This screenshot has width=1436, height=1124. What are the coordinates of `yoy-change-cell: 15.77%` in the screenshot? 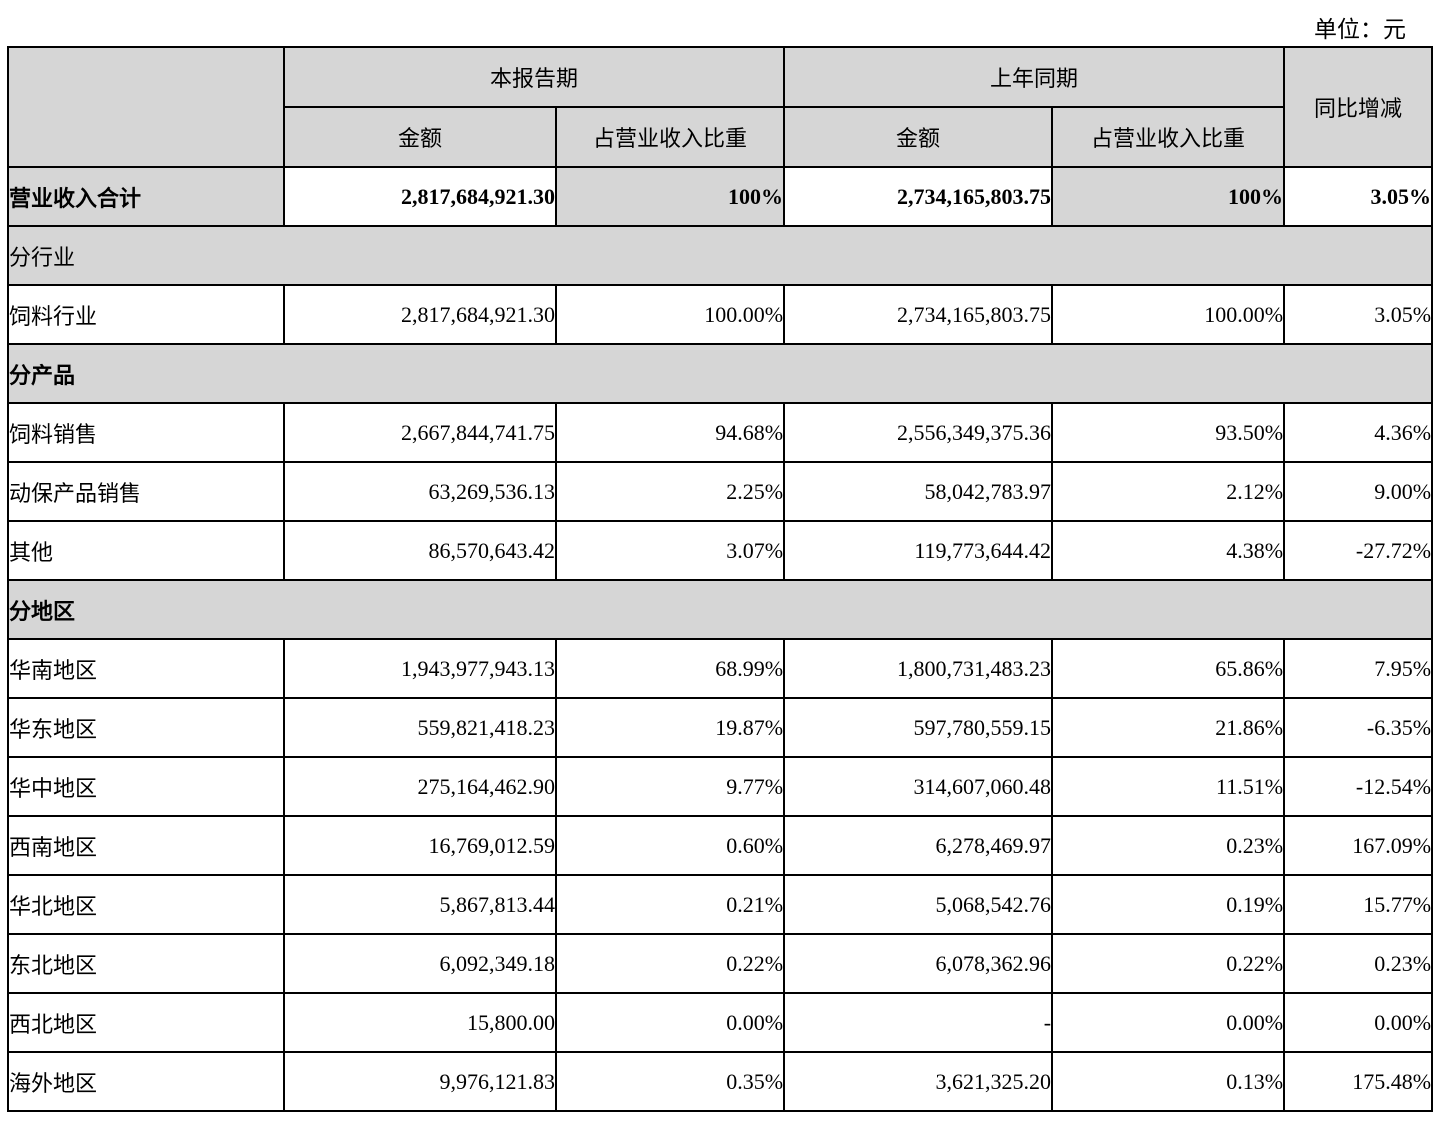 It's located at (1358, 904).